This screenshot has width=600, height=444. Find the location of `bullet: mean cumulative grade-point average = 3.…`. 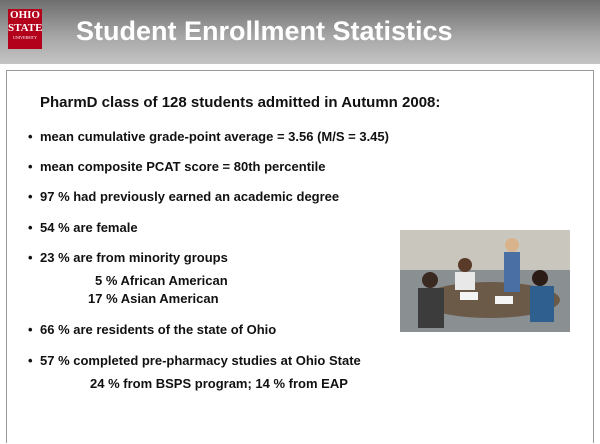

bullet: mean cumulative grade-point average = 3.… is located at coordinates (208, 136).